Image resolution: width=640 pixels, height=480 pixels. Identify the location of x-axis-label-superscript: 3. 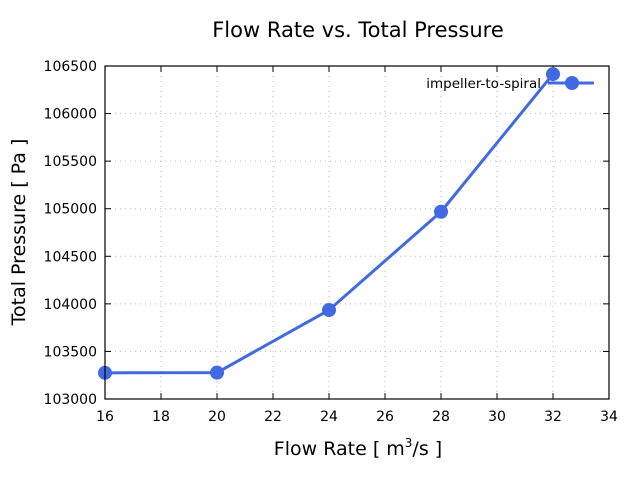
(409, 443).